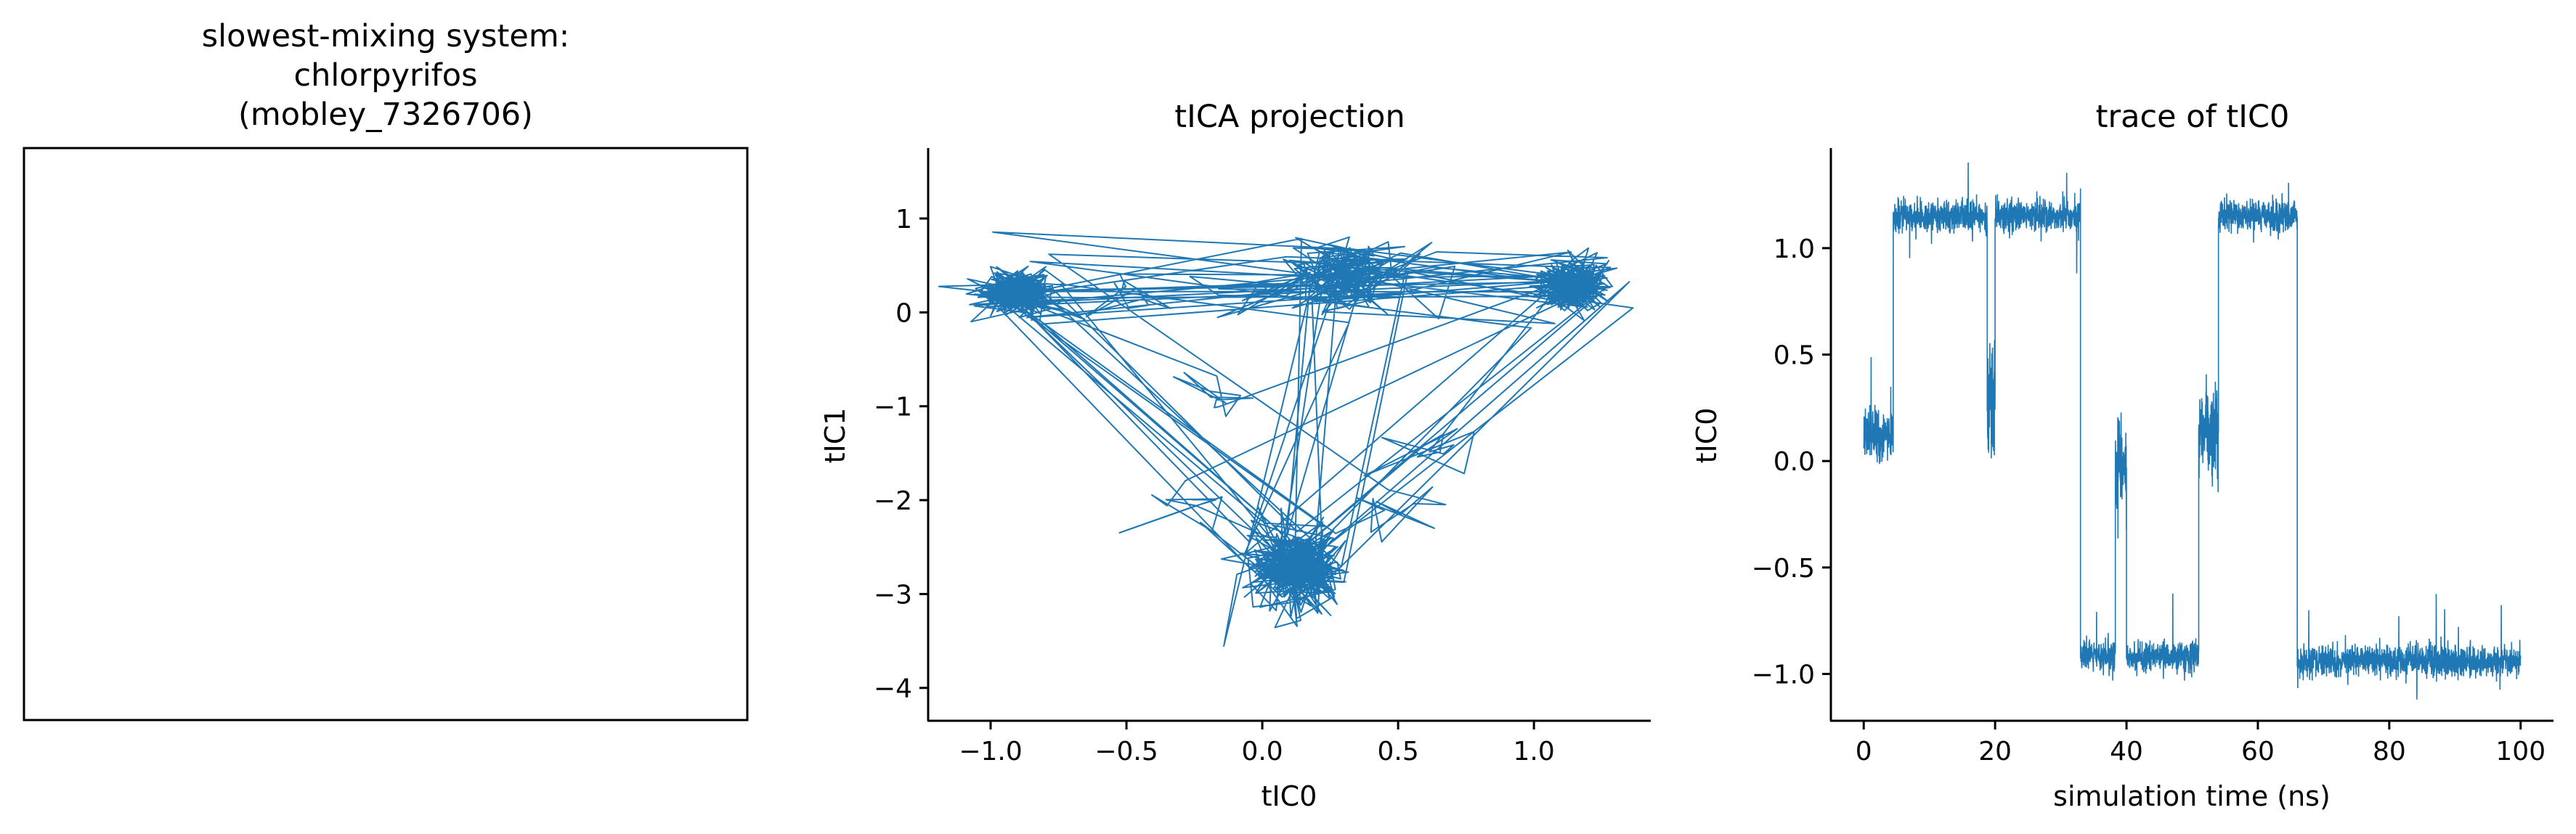 The height and width of the screenshot is (834, 2576). I want to click on trace-y-label: tIC0, so click(1707, 436).